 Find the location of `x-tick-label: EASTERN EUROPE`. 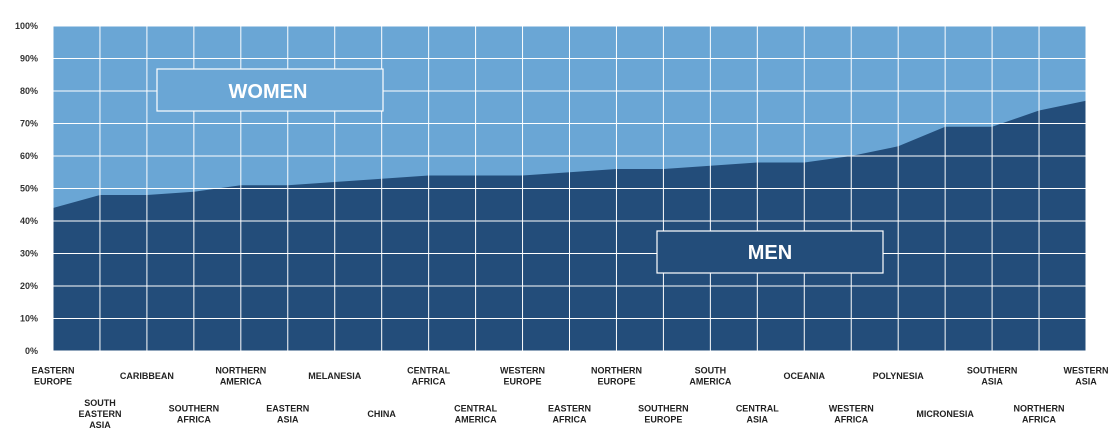

x-tick-label: EASTERN EUROPE is located at coordinates (52, 376).